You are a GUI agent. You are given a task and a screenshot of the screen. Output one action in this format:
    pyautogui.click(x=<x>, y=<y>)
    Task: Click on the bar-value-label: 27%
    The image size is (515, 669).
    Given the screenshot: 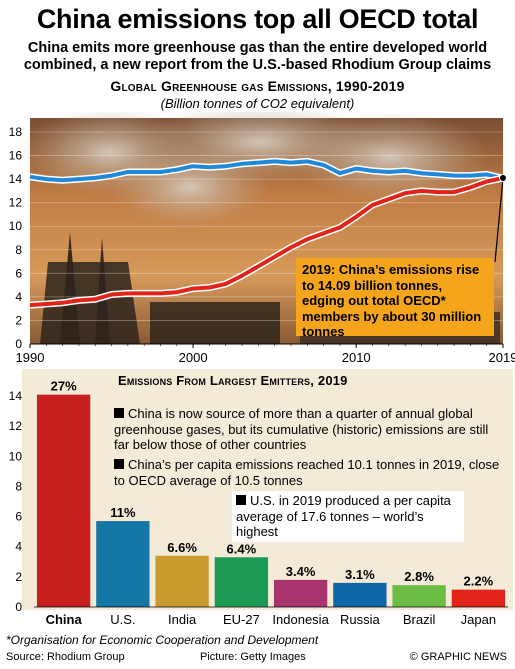 What is the action you would take?
    pyautogui.click(x=64, y=386)
    